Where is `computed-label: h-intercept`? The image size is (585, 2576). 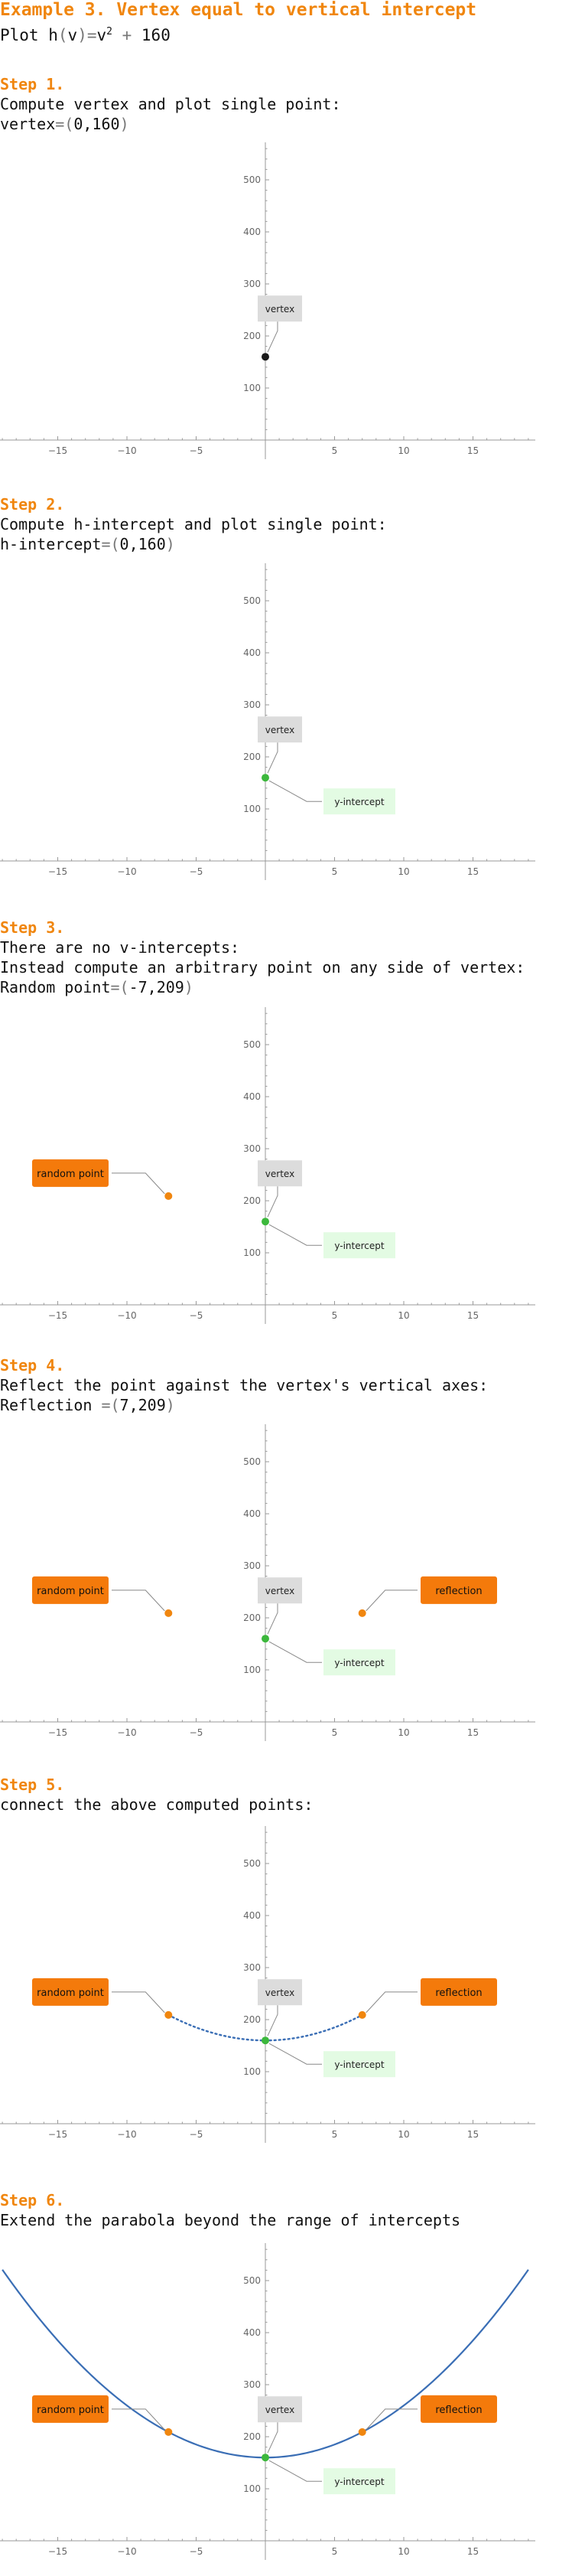 computed-label: h-intercept is located at coordinates (51, 544).